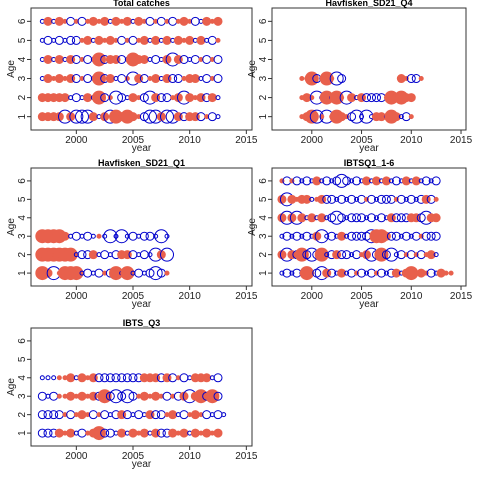 This screenshot has height=480, width=480. I want to click on y-tick-label: 1, so click(22, 116).